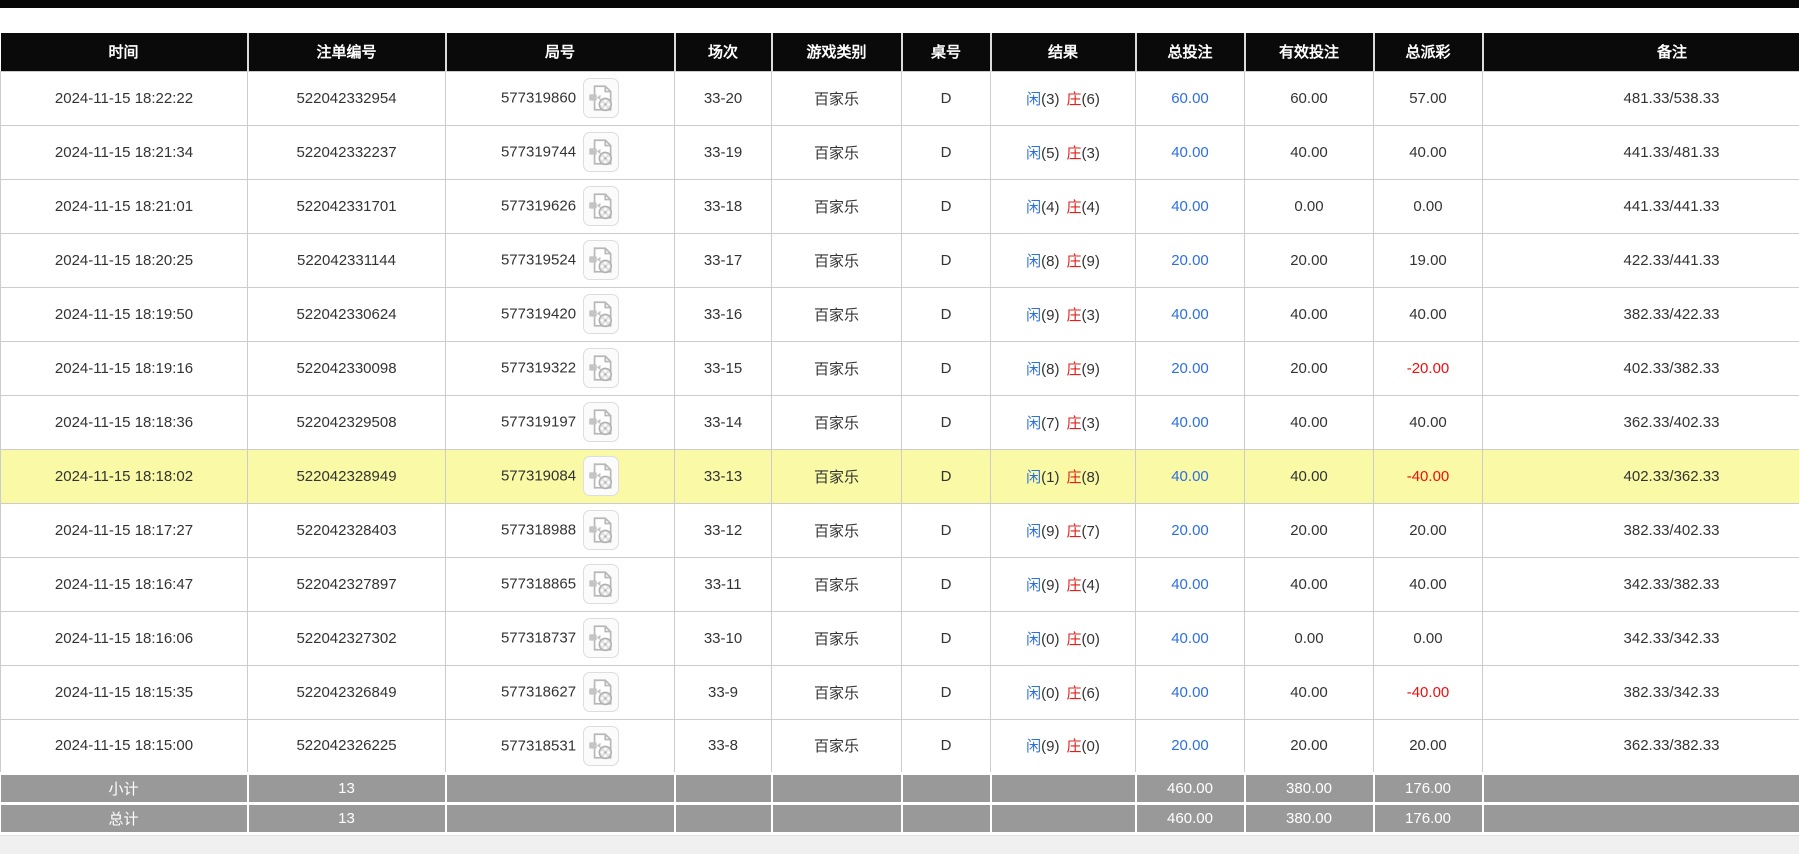 This screenshot has width=1799, height=864. I want to click on time-cell: 2024-11-15 18:16:06, so click(124, 638).